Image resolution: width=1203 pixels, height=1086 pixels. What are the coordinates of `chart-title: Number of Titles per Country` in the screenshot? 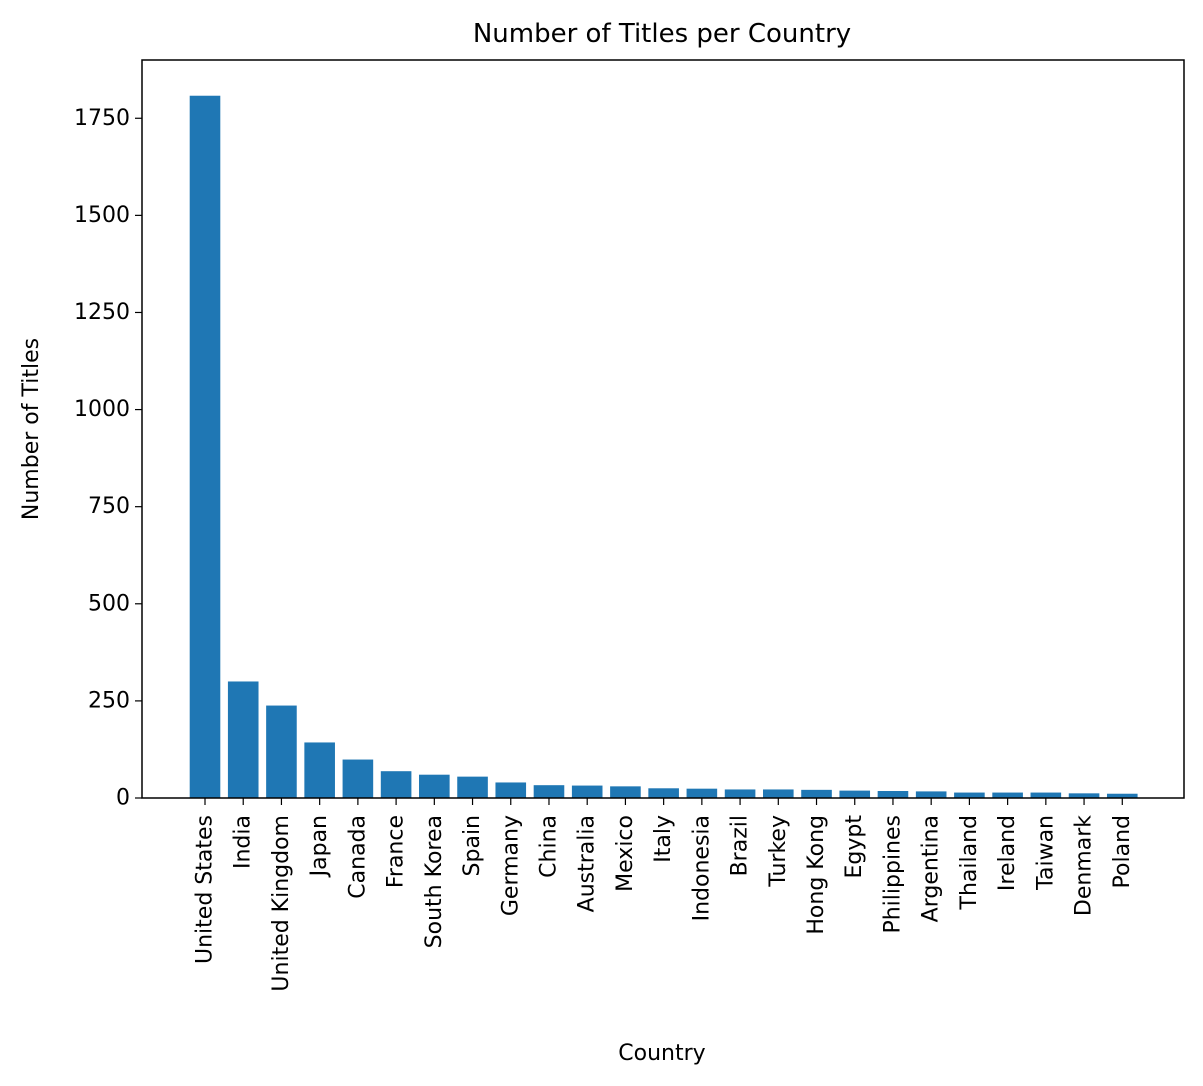 It's located at (662, 34).